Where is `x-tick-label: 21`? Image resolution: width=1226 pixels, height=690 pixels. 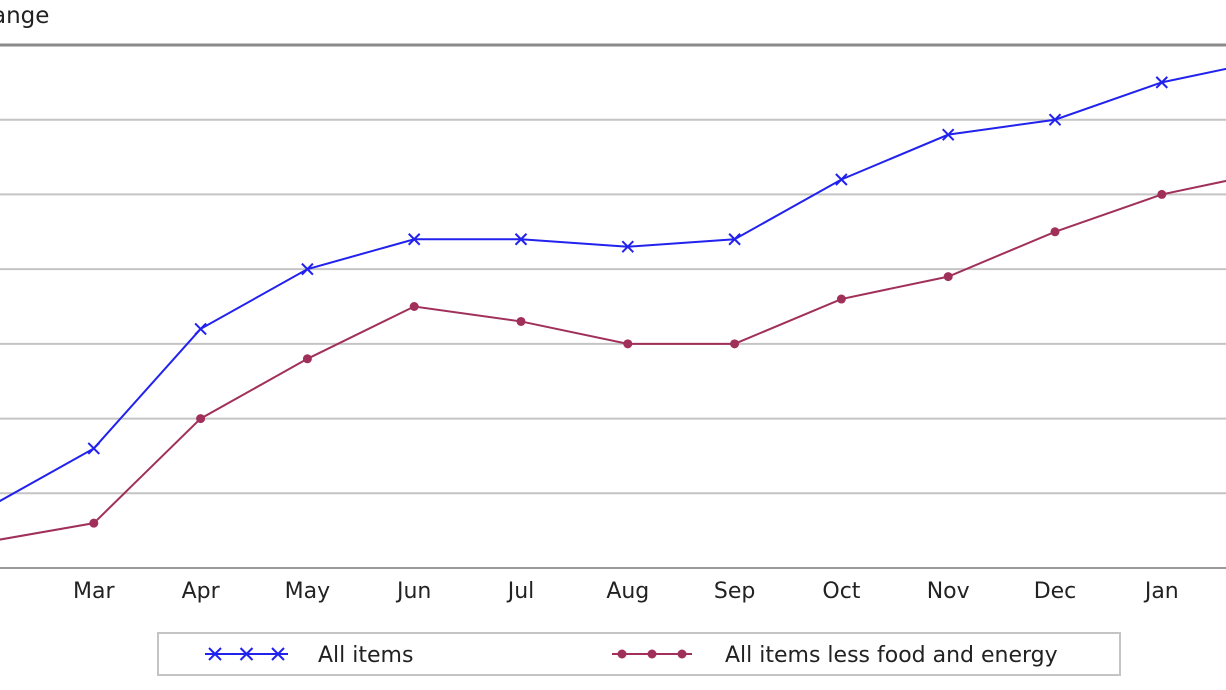
x-tick-label: 21 is located at coordinates (0, 591).